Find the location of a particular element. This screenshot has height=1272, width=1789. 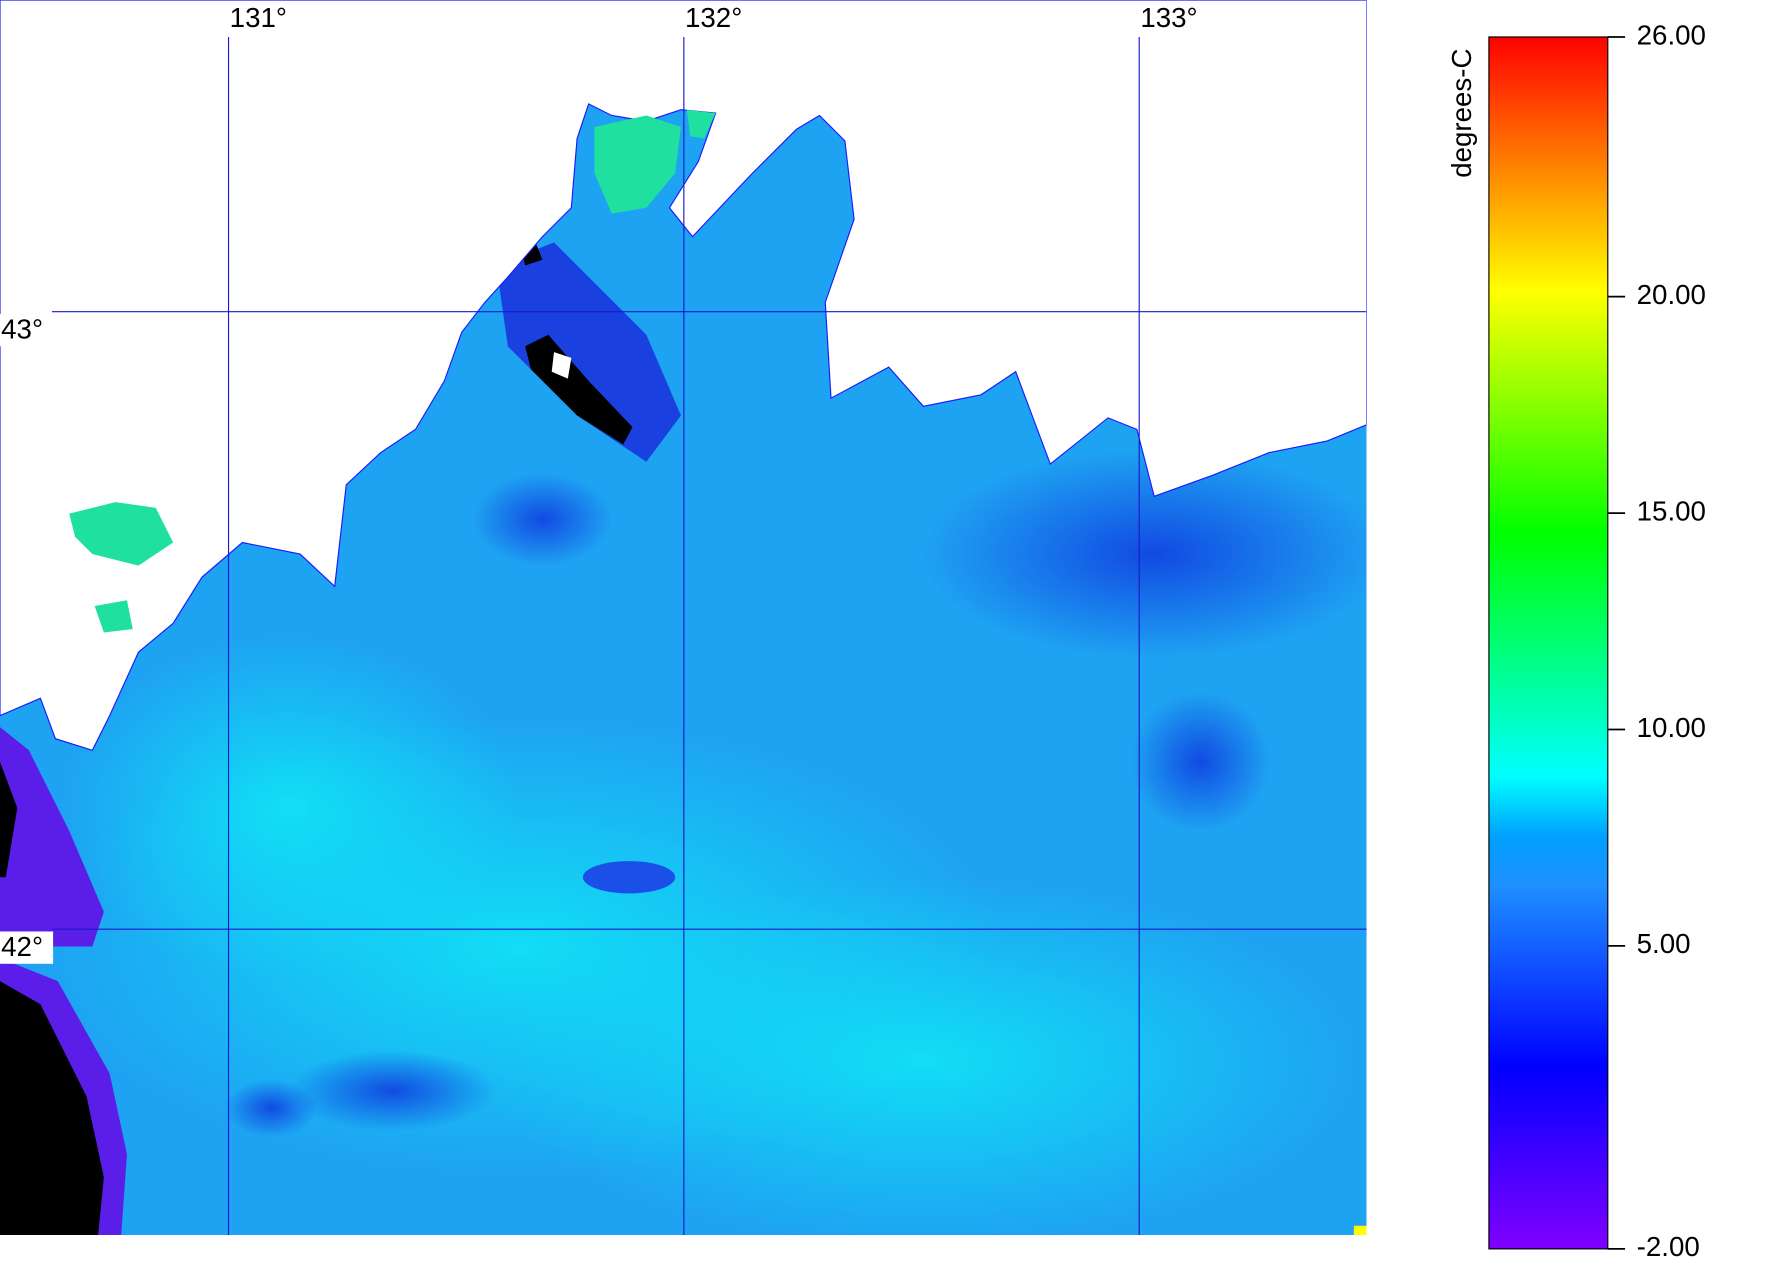

colorbar-tick-label: -2.00 is located at coordinates (1668, 1246).